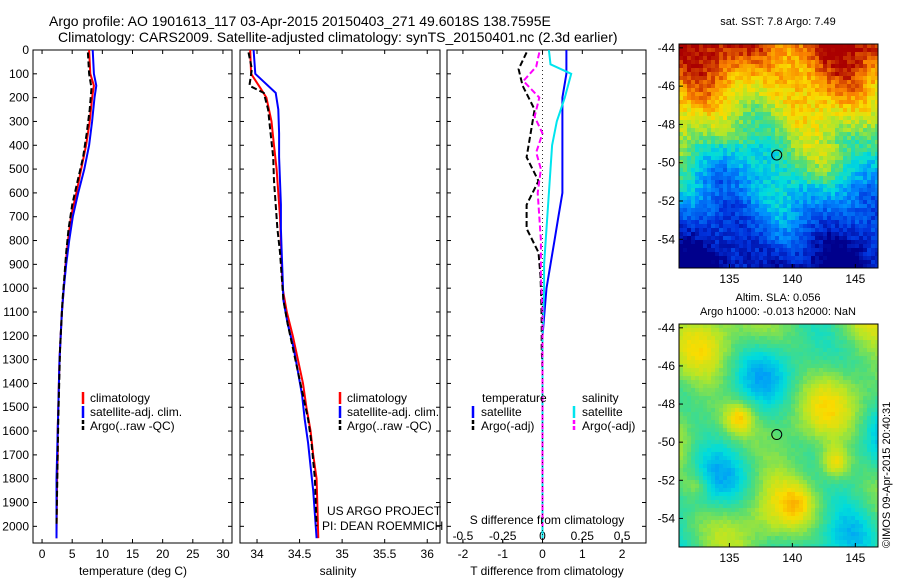 This screenshot has height=580, width=900. Describe the element at coordinates (15, 455) in the screenshot. I see `y-tick-label: 1700` at that location.